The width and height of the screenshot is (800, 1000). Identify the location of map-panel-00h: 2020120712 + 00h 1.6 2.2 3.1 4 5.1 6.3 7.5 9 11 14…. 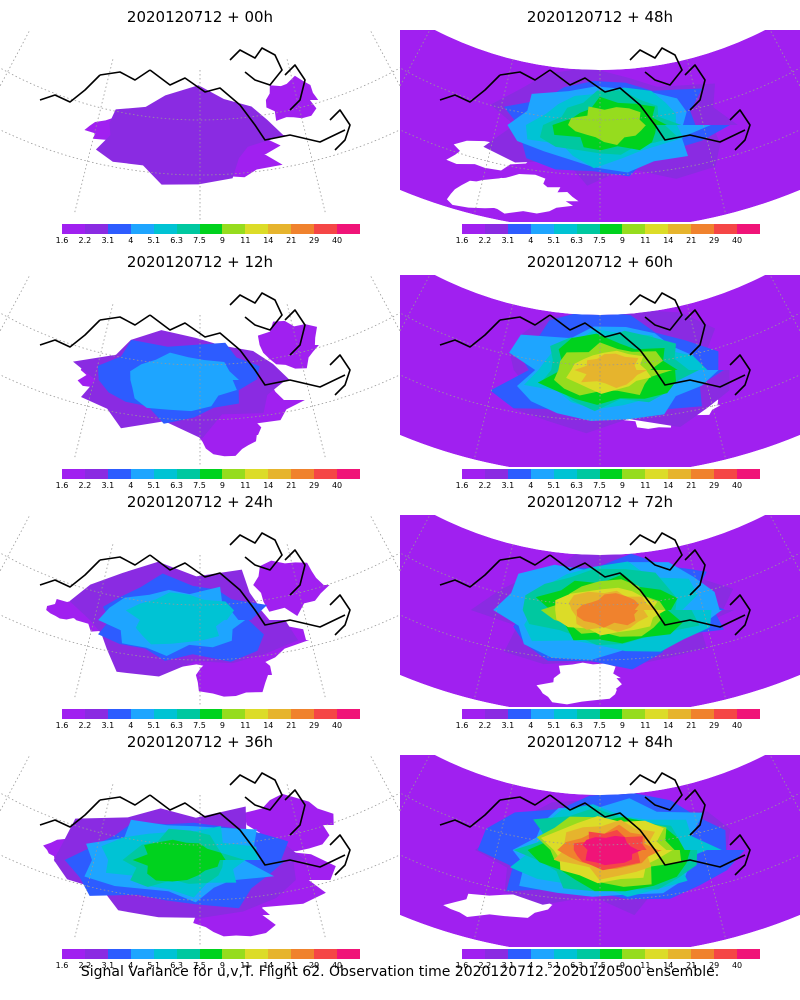
(200, 122).